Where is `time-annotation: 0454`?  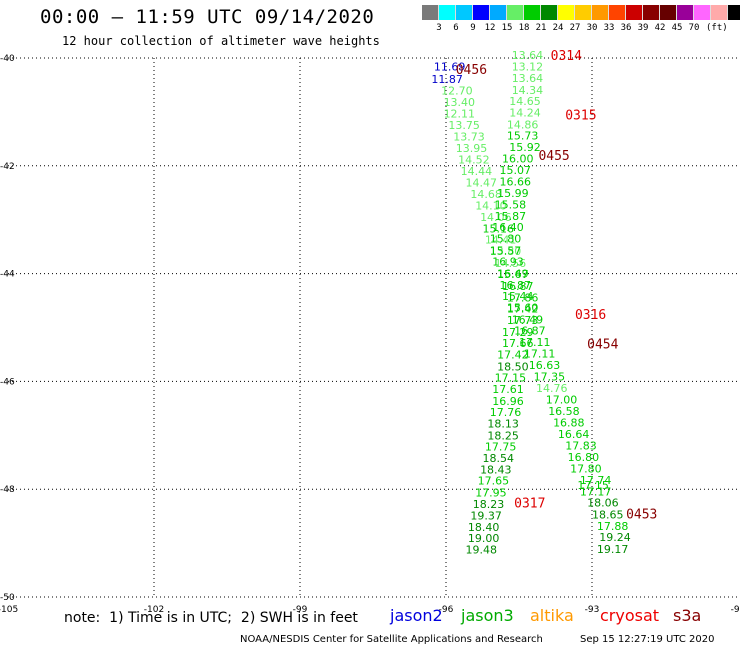
time-annotation: 0454 is located at coordinates (602, 345).